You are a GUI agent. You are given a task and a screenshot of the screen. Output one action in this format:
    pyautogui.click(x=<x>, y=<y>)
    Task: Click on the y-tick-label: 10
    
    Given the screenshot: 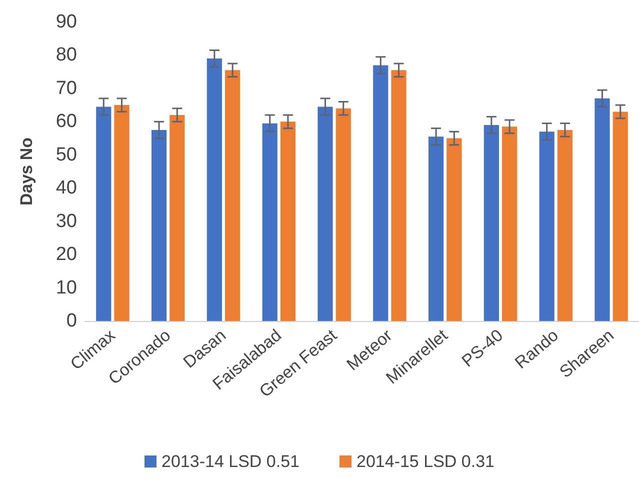 What is the action you would take?
    pyautogui.click(x=66, y=287)
    